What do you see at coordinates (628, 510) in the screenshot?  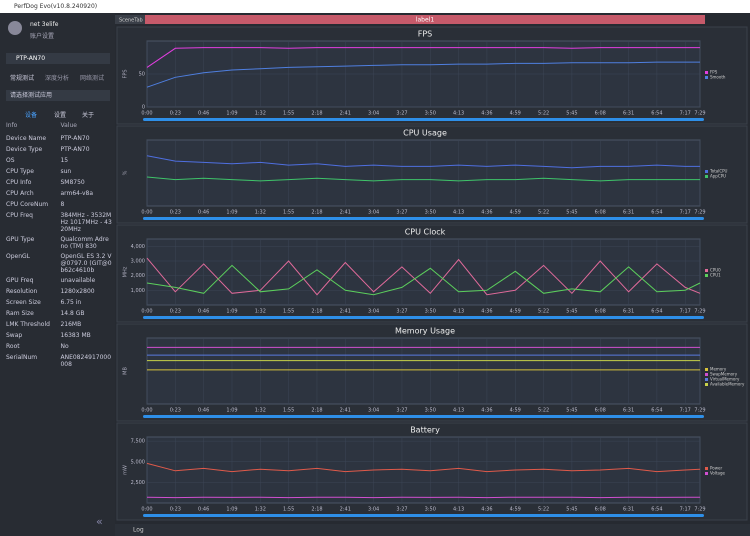 I see `x-tick-label: 6:31` at bounding box center [628, 510].